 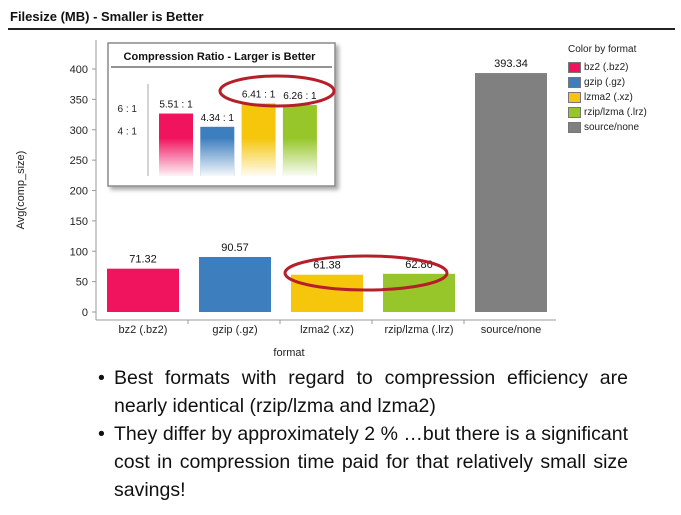 What do you see at coordinates (218, 118) in the screenshot?
I see `inset-bar-value-label: 4.34 : 1` at bounding box center [218, 118].